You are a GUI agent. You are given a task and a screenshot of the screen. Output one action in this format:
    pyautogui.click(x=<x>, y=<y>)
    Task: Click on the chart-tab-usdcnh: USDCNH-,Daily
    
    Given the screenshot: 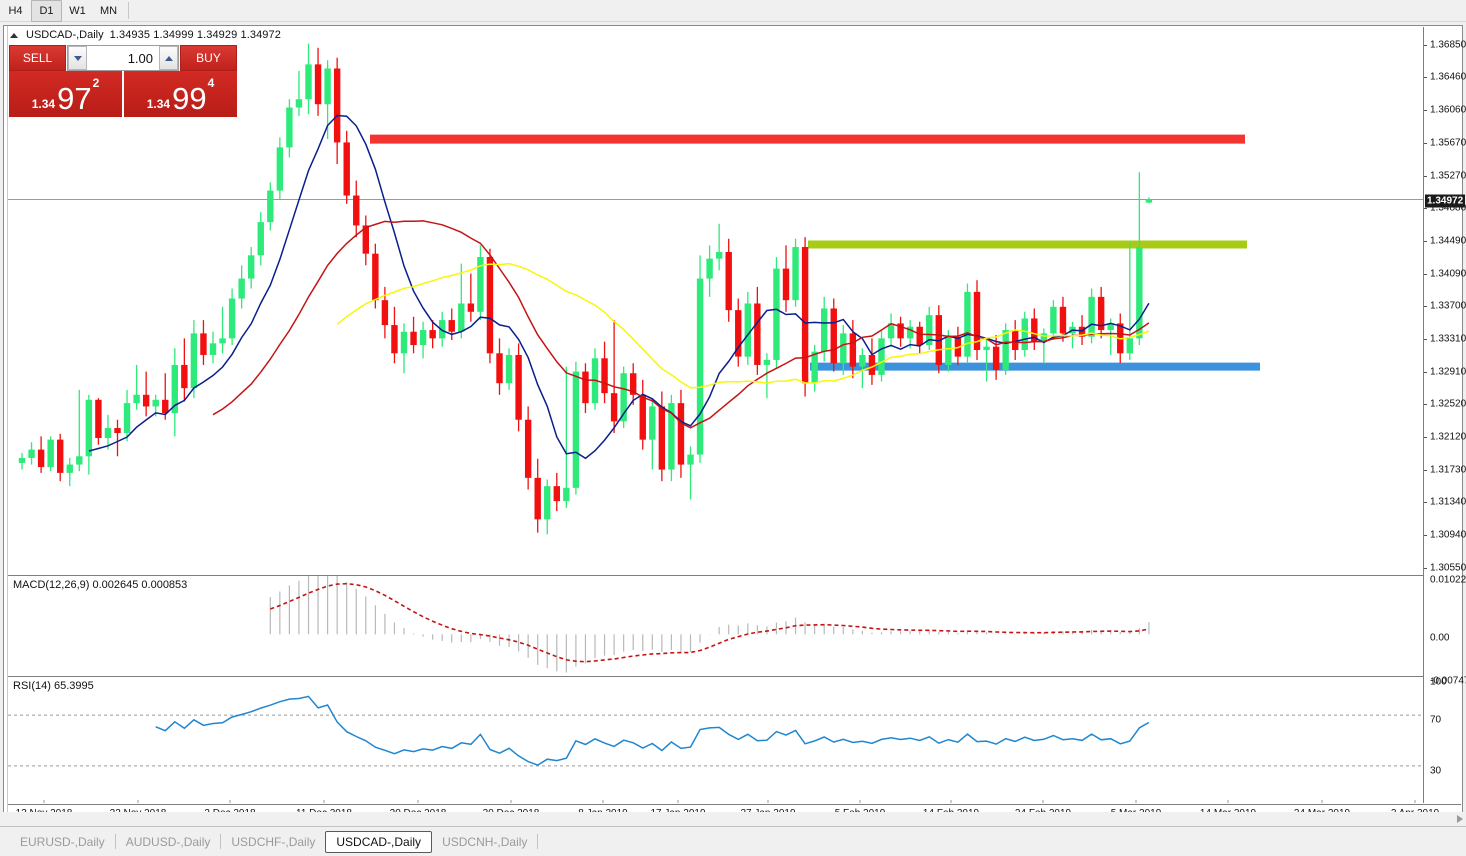 What is the action you would take?
    pyautogui.click(x=485, y=841)
    